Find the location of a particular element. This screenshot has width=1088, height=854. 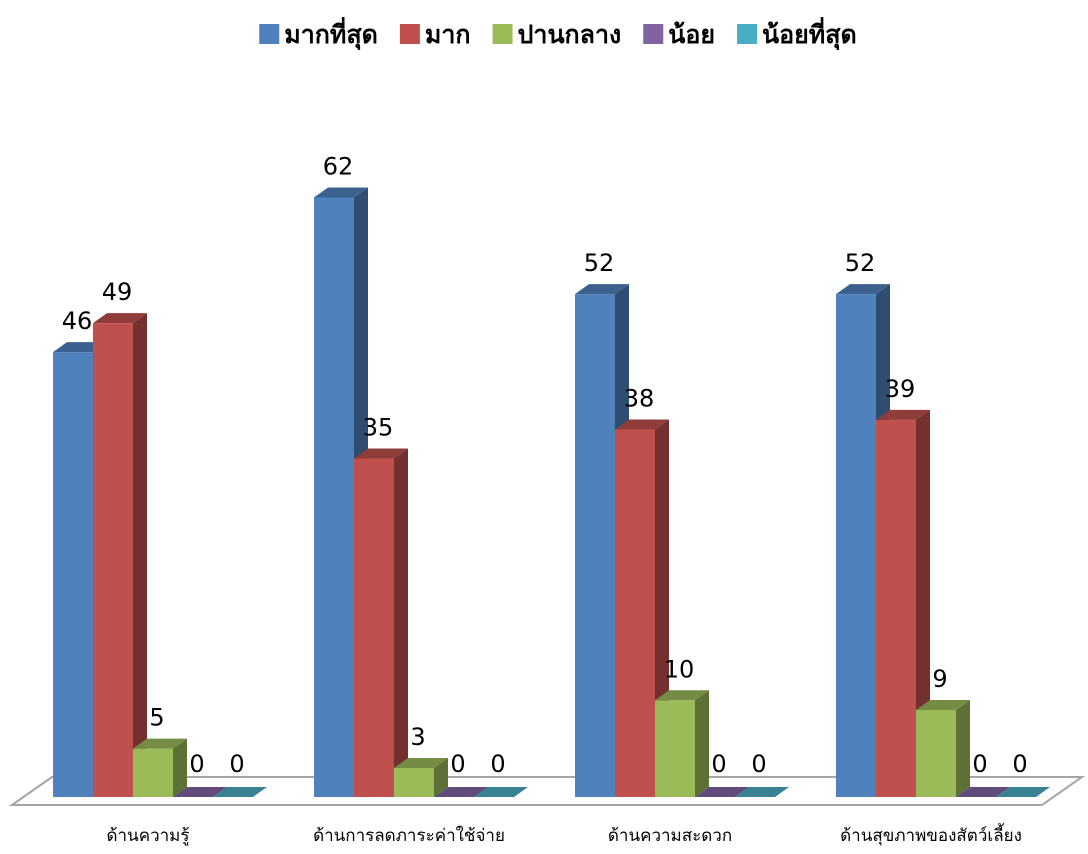

legend: มากที่สุด มาก ปานกลาง น้อย น้อยที่สุด is located at coordinates (558, 34).